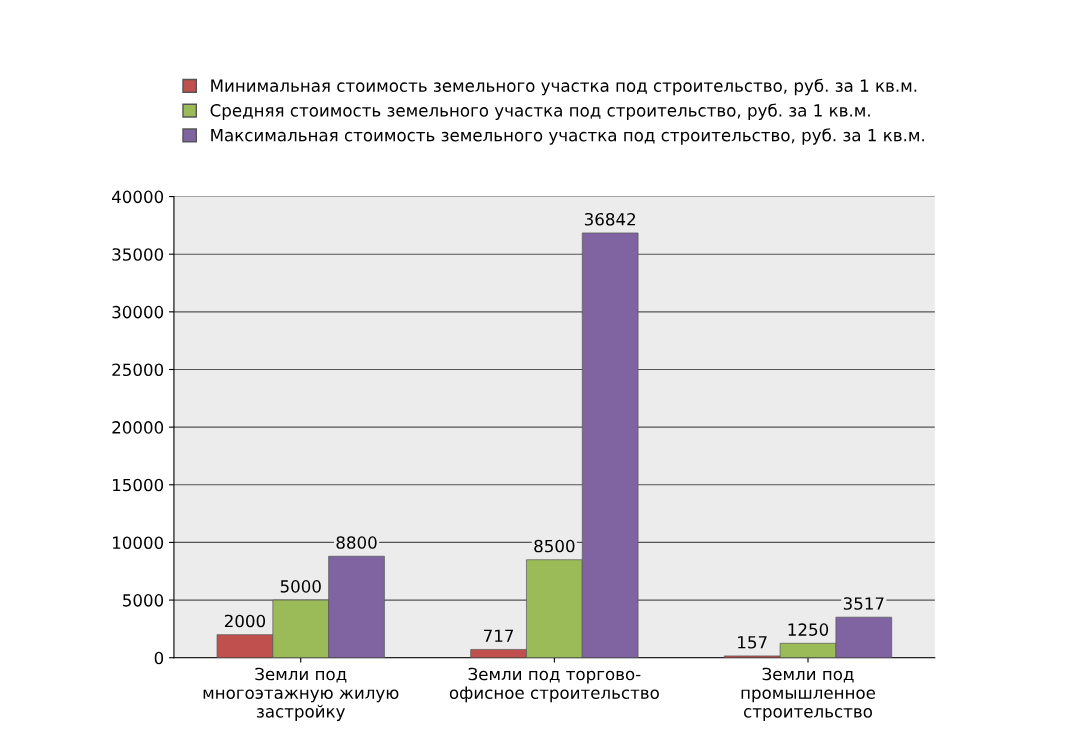  I want to click on data-label: 36842, so click(610, 219).